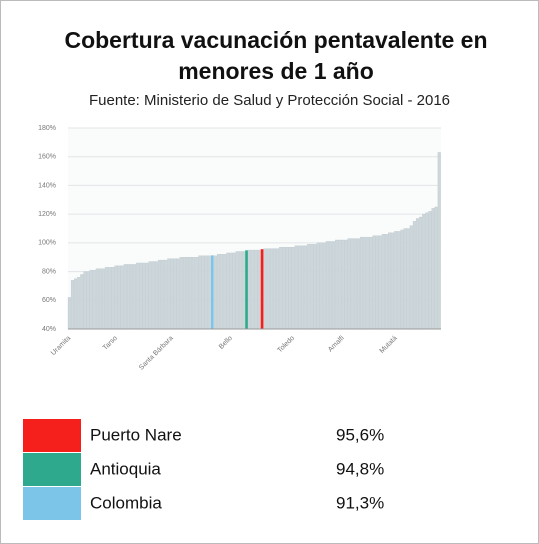 The width and height of the screenshot is (539, 544). I want to click on legend-value: 91,3%, so click(360, 502).